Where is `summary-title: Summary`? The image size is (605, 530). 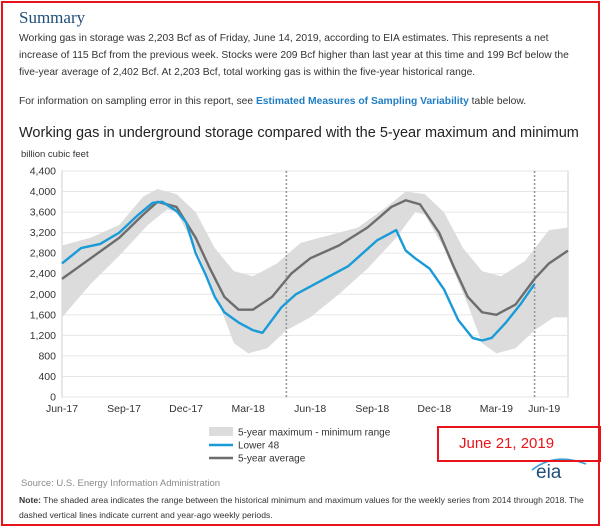 summary-title: Summary is located at coordinates (52, 17).